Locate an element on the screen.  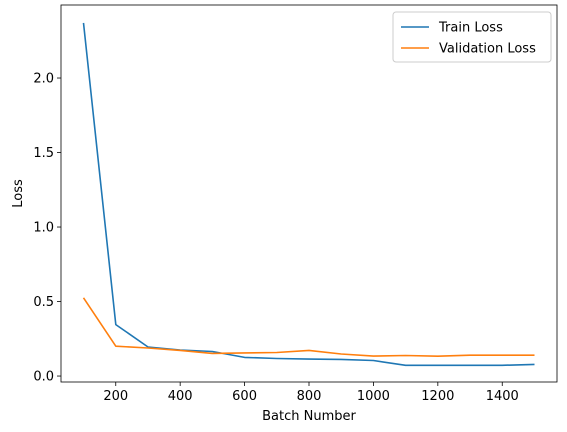
legend: Train Loss Validation Loss is located at coordinates (472, 37).